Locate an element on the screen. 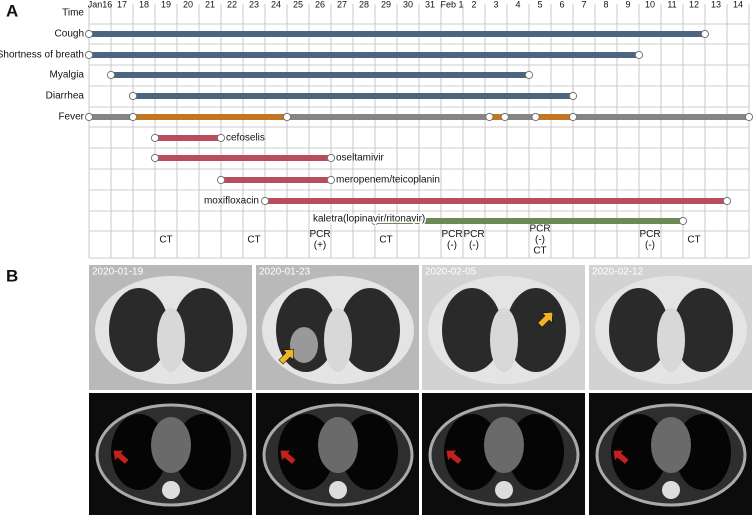 This screenshot has width=756, height=518. date-label: 18 is located at coordinates (144, 4).